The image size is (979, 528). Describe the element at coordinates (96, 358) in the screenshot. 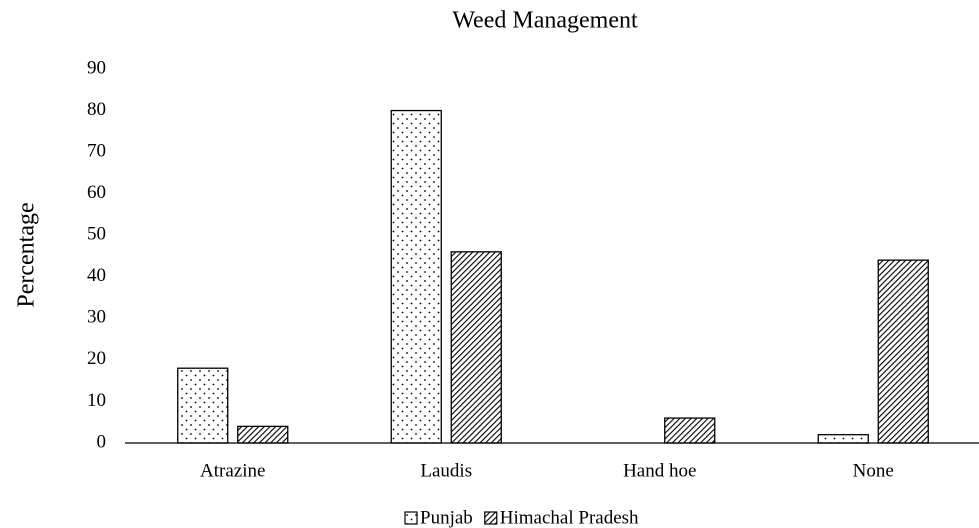

I see `y-tick-label: 20` at that location.